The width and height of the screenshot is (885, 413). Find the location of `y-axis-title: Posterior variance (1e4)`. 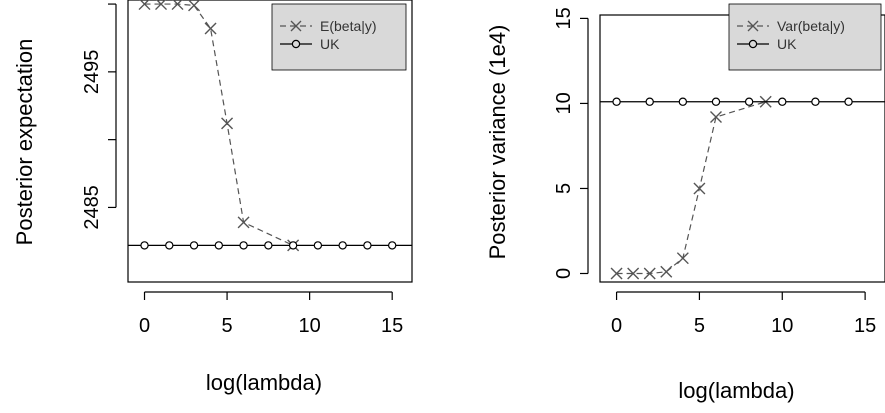

y-axis-title: Posterior variance (1e4) is located at coordinates (497, 142).